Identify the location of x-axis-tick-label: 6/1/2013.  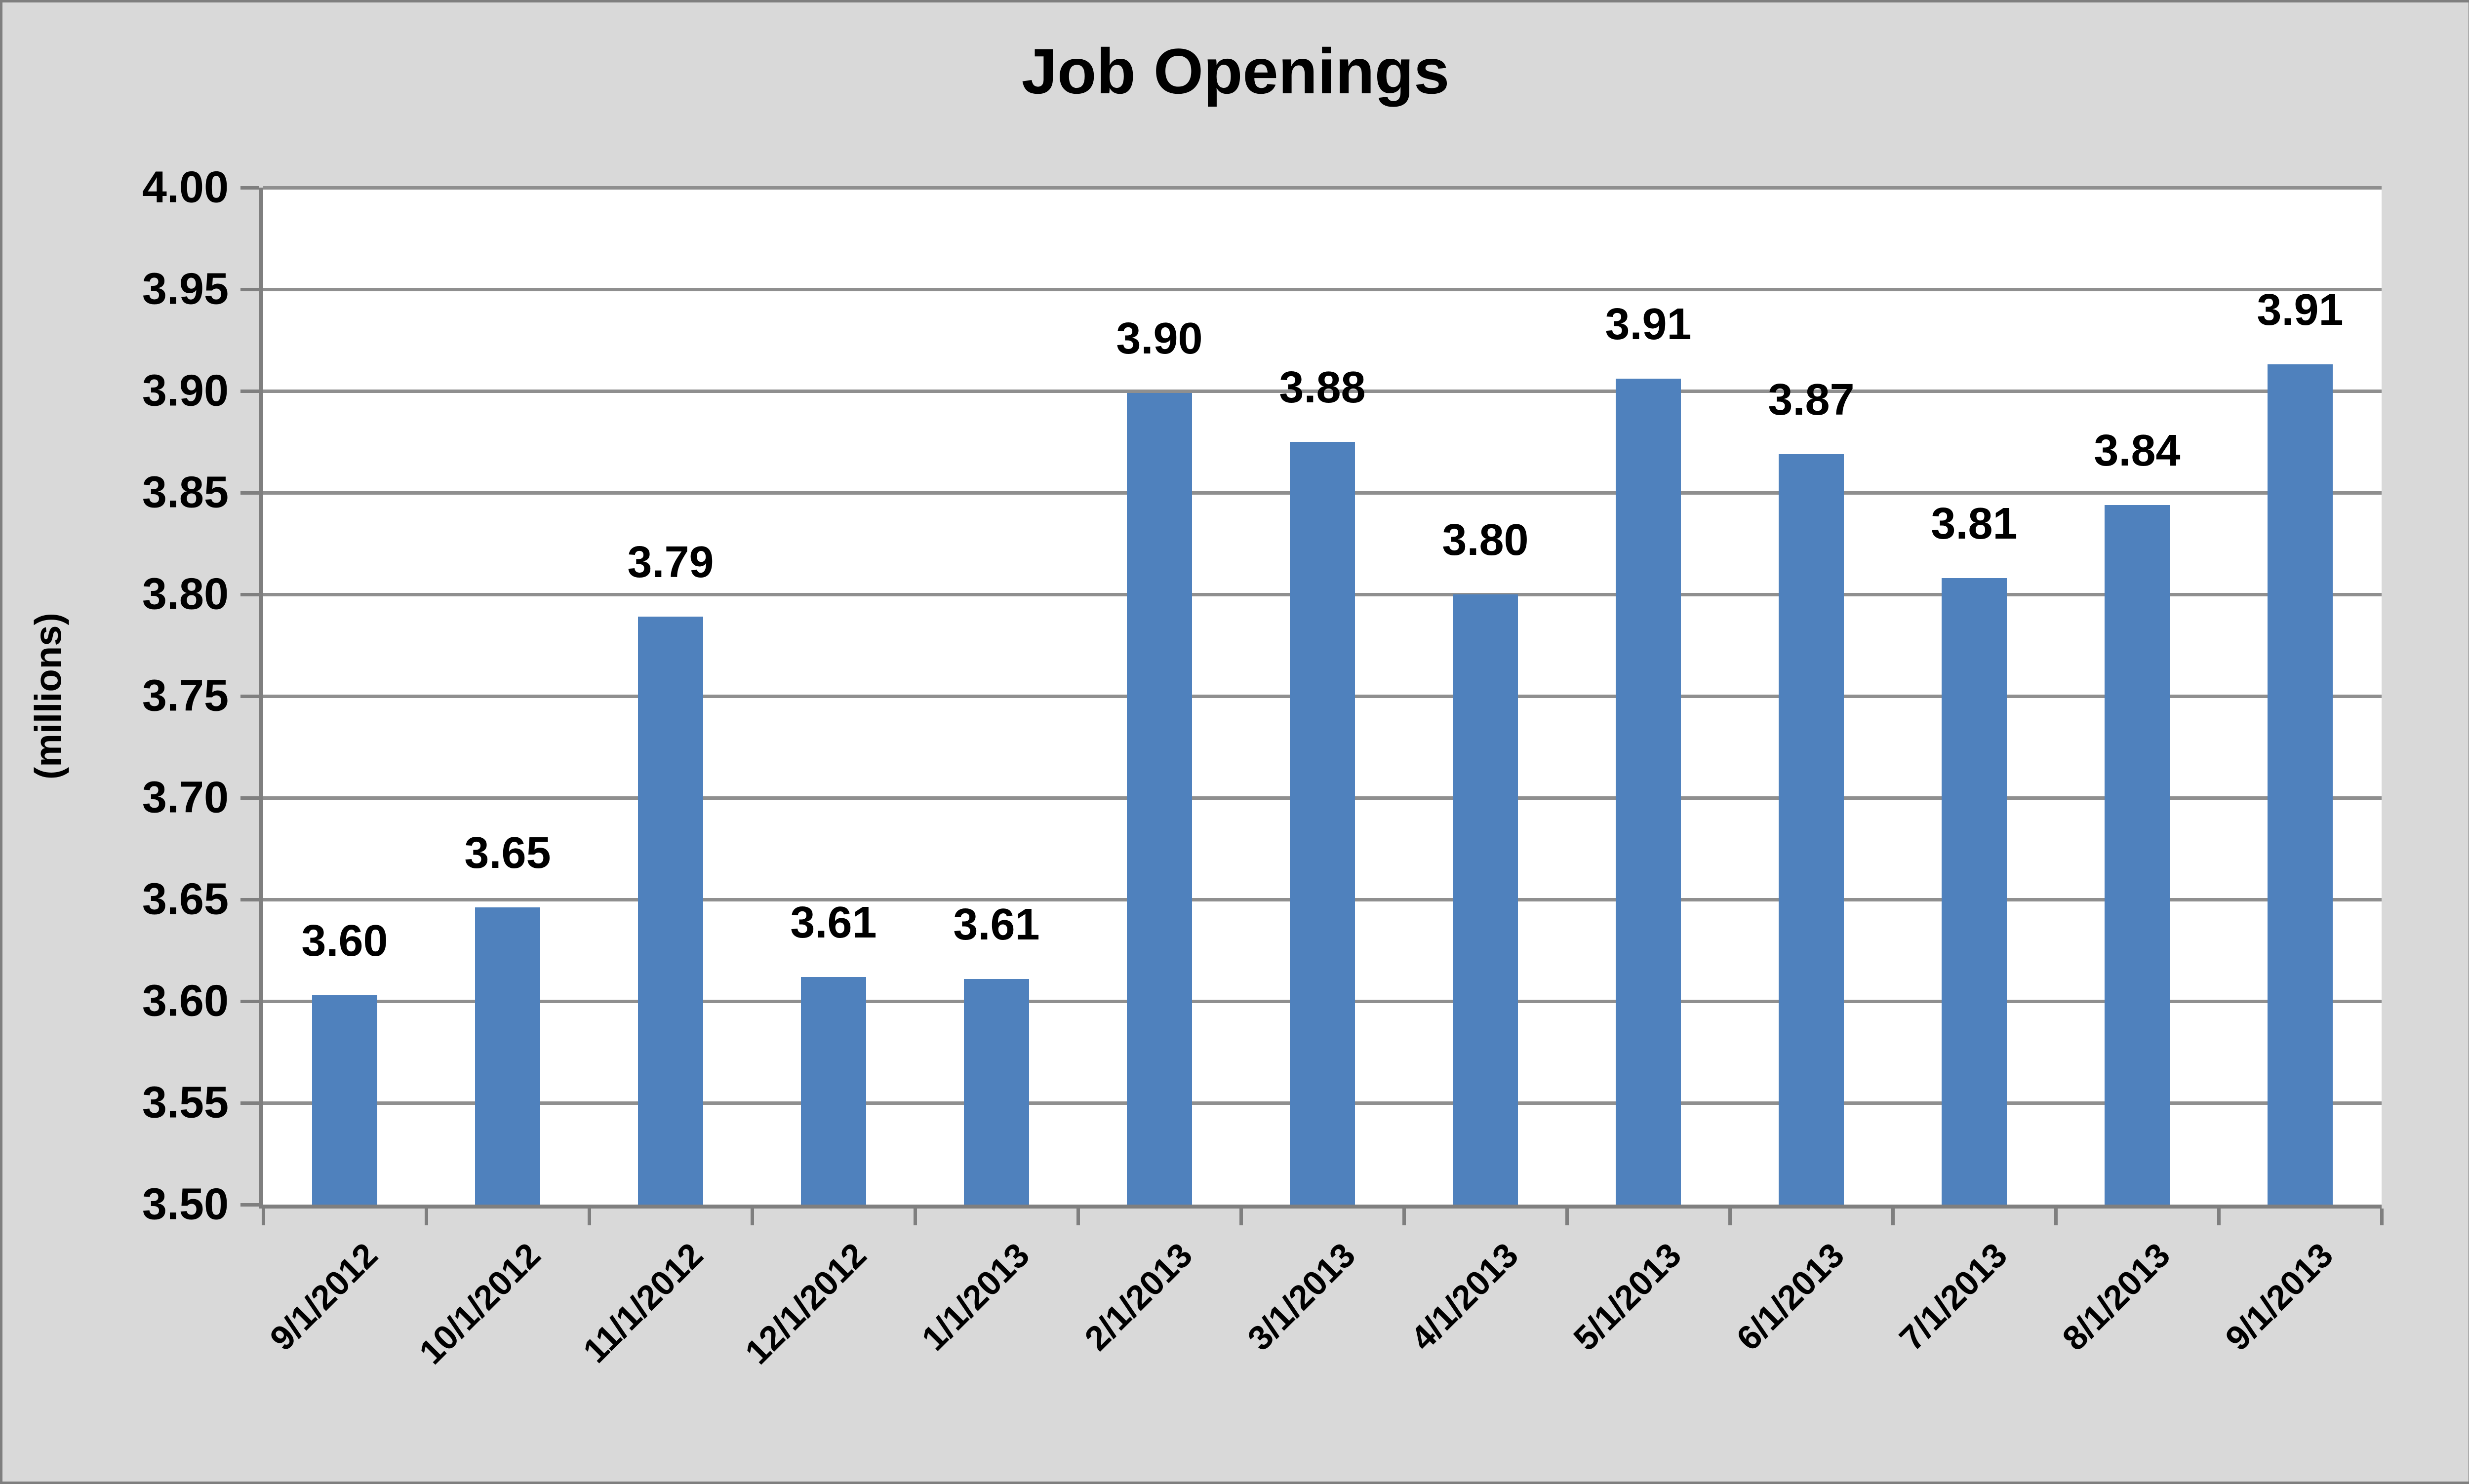
(1790, 1296).